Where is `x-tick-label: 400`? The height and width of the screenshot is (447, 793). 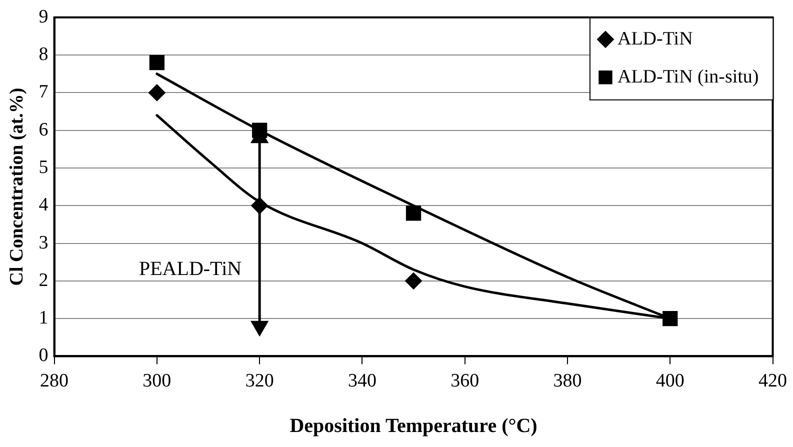
x-tick-label: 400 is located at coordinates (670, 381).